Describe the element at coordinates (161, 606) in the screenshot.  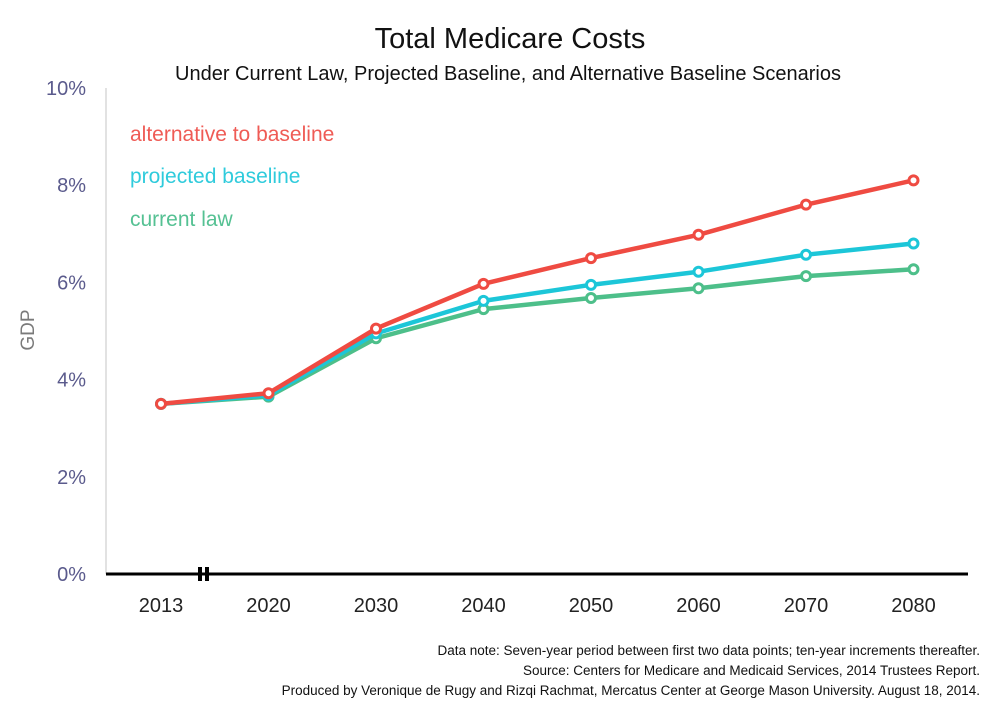
I see `x-tick-label: 2013` at that location.